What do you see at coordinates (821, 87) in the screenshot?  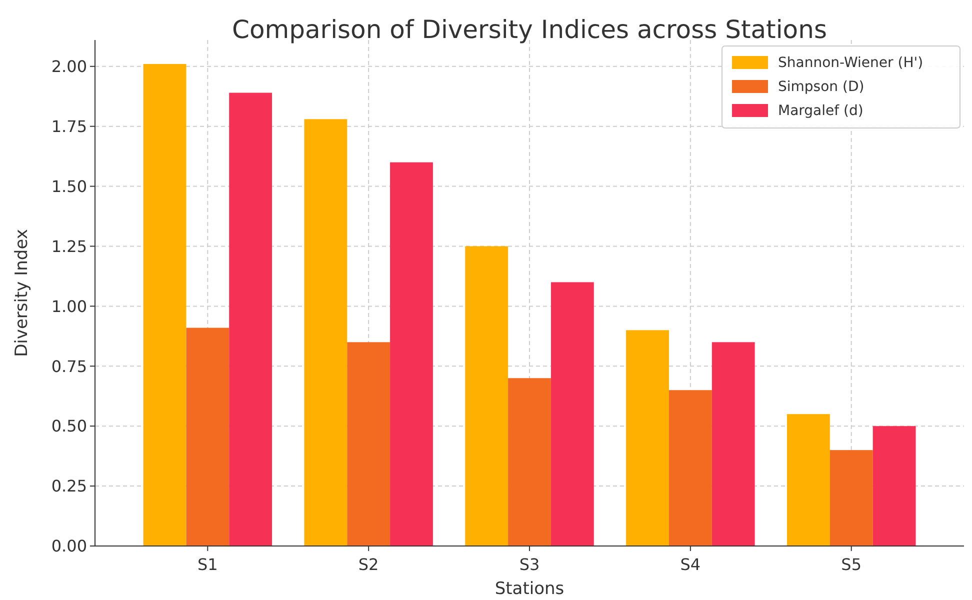 I see `legend-label: Simpson (D)` at bounding box center [821, 87].